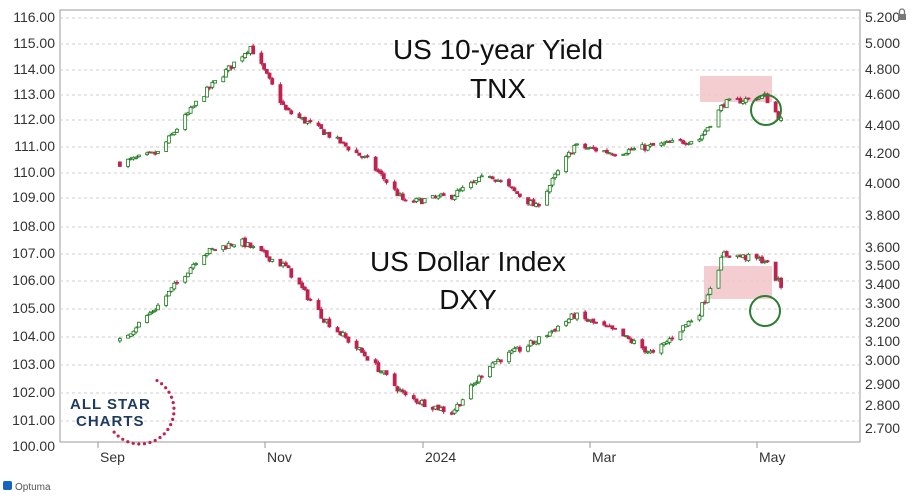 This screenshot has width=914, height=499. I want to click on right-tick-label: 4.800, so click(882, 69).